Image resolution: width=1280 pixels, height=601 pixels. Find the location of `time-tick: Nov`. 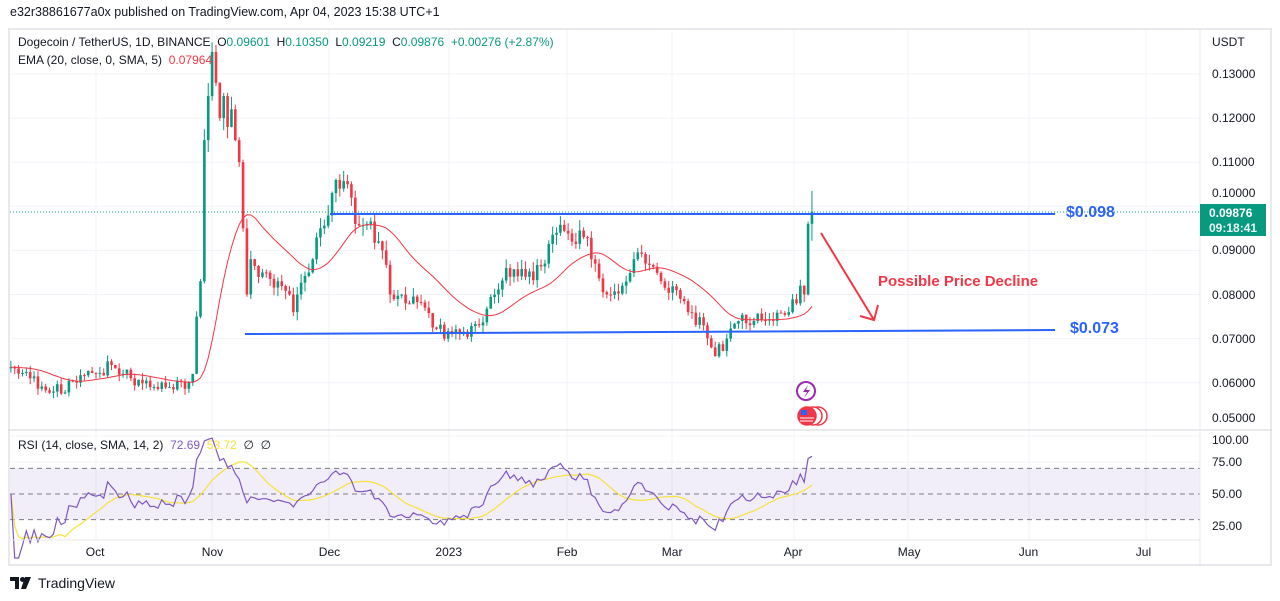

time-tick: Nov is located at coordinates (212, 552).